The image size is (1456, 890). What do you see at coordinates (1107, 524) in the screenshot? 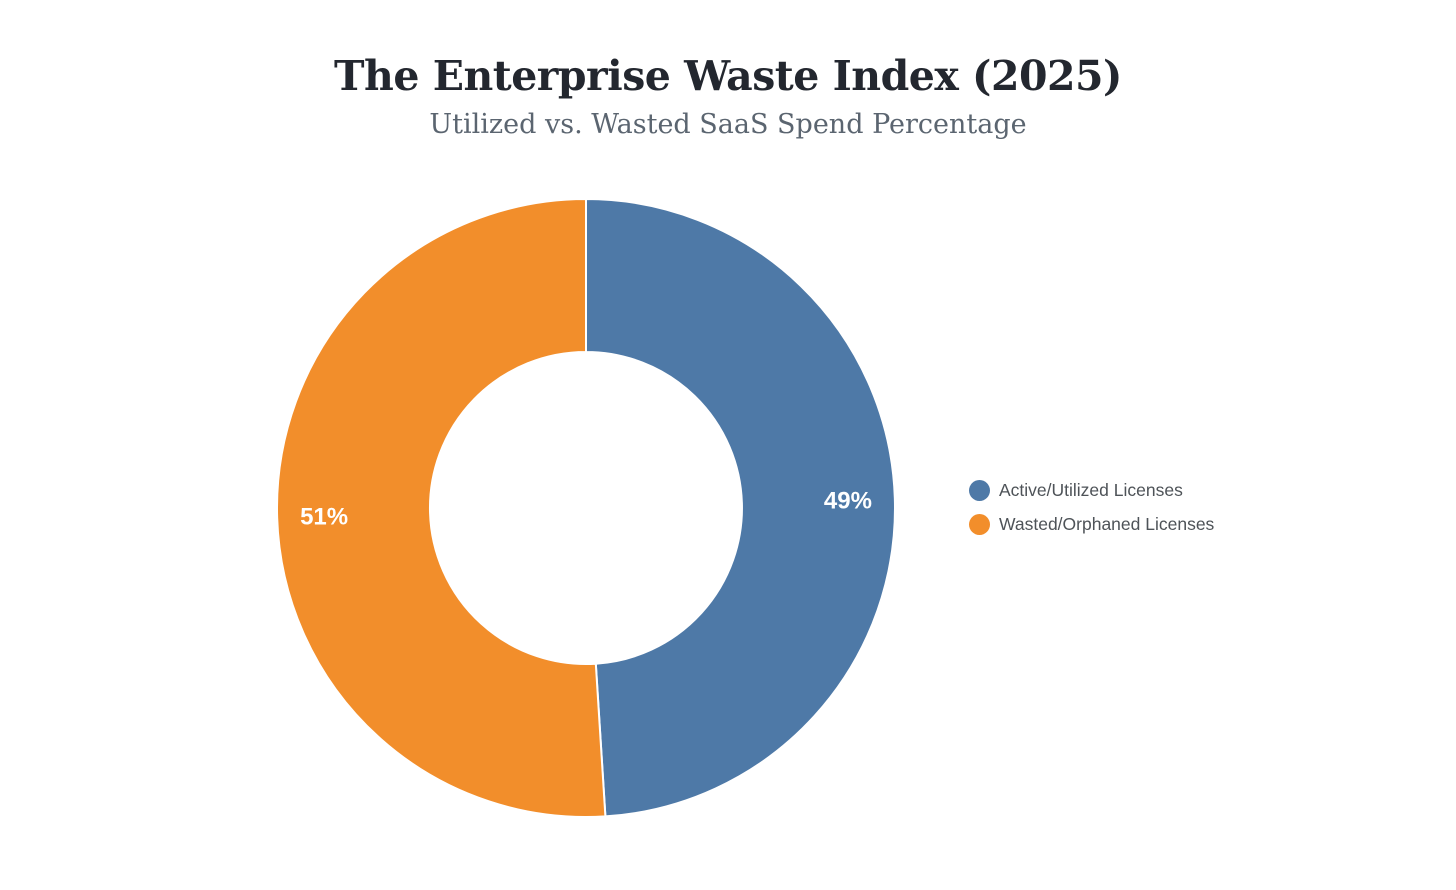
I see `legend-label-wasted: Wasted/Orphaned Licenses` at bounding box center [1107, 524].